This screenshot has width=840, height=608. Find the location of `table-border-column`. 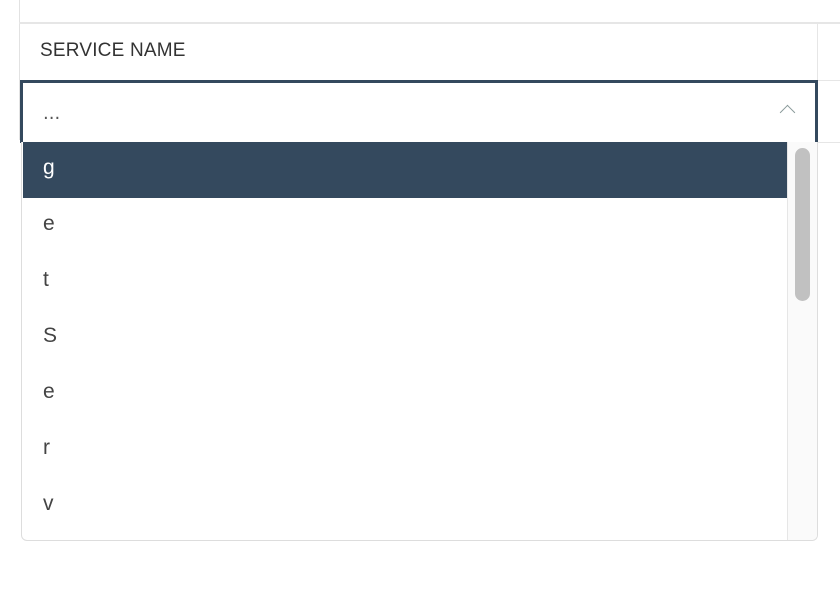

table-border-column is located at coordinates (817, 52).